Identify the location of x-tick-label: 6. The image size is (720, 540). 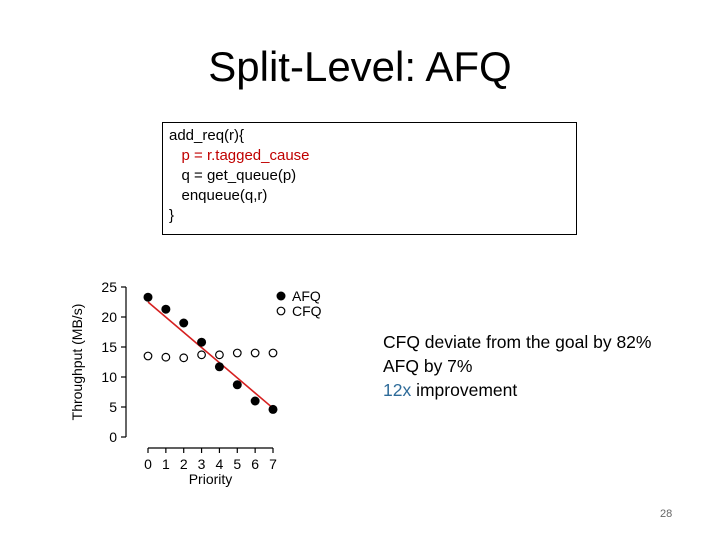
(255, 464).